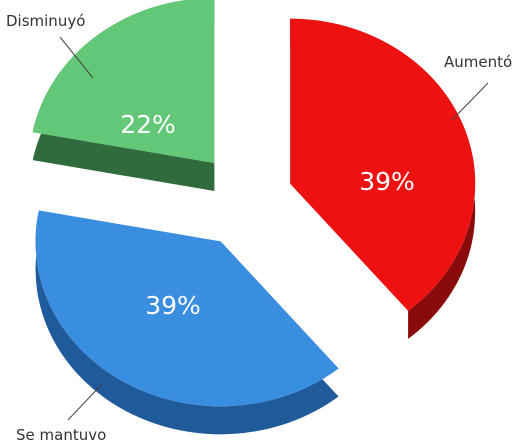 The height and width of the screenshot is (445, 523). I want to click on leader-line-disminuyo, so click(76, 57).